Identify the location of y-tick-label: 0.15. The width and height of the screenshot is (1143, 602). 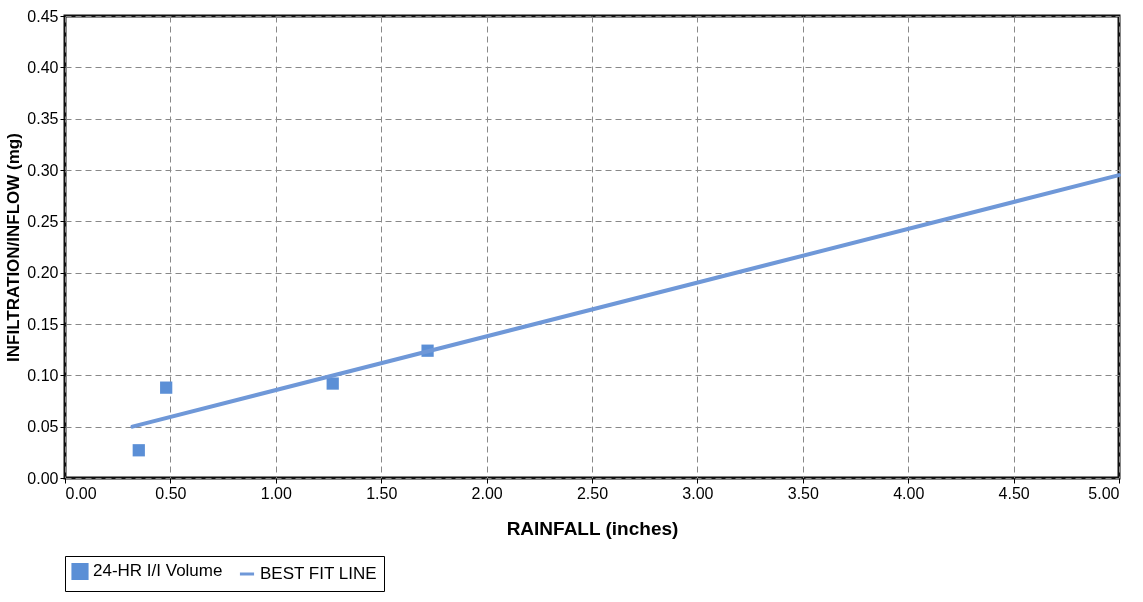
(43, 324).